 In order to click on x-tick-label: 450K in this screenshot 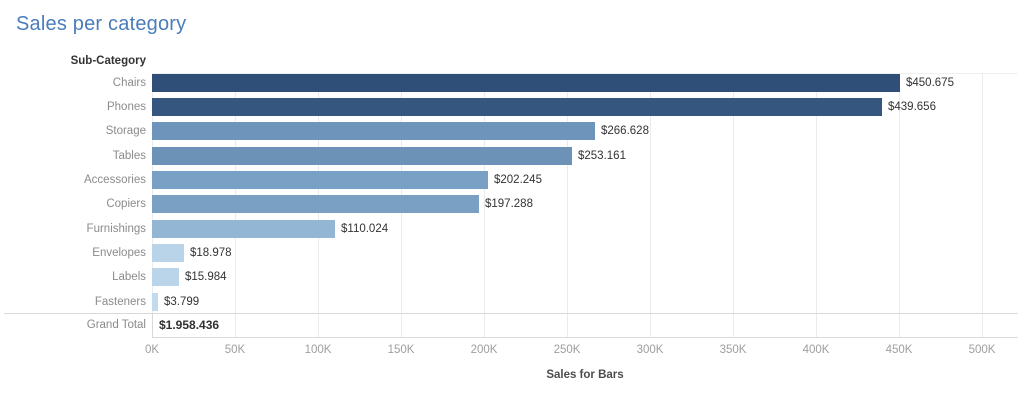, I will do `click(899, 350)`.